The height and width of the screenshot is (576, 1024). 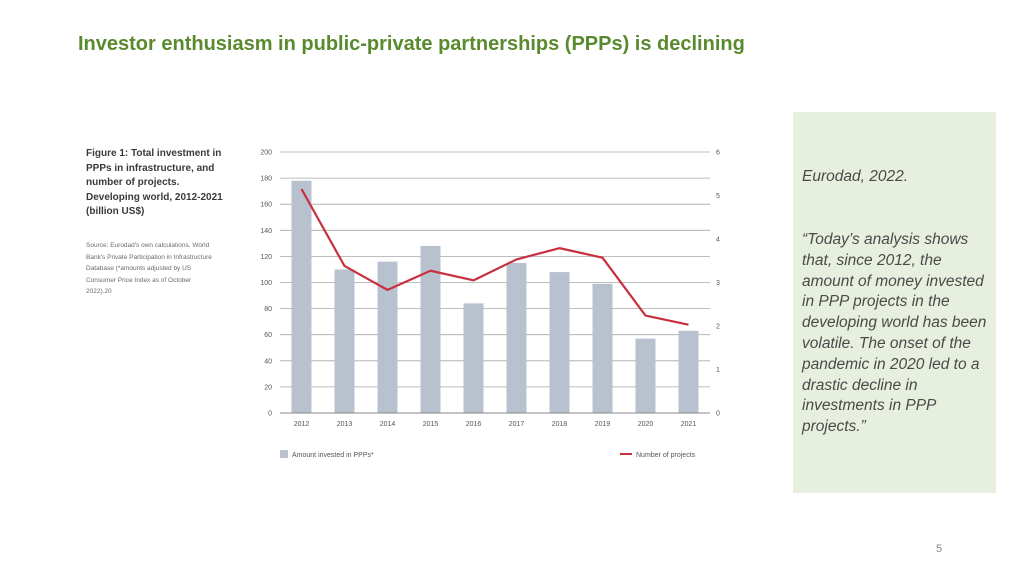 What do you see at coordinates (266, 231) in the screenshot?
I see `left-tick-label: 140` at bounding box center [266, 231].